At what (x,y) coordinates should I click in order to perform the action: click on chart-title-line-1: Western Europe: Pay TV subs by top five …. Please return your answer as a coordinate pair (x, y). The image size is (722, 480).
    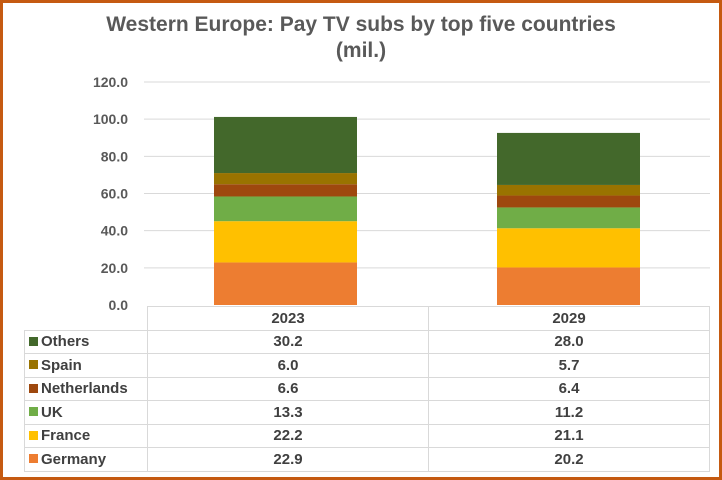
    Looking at the image, I should click on (361, 24).